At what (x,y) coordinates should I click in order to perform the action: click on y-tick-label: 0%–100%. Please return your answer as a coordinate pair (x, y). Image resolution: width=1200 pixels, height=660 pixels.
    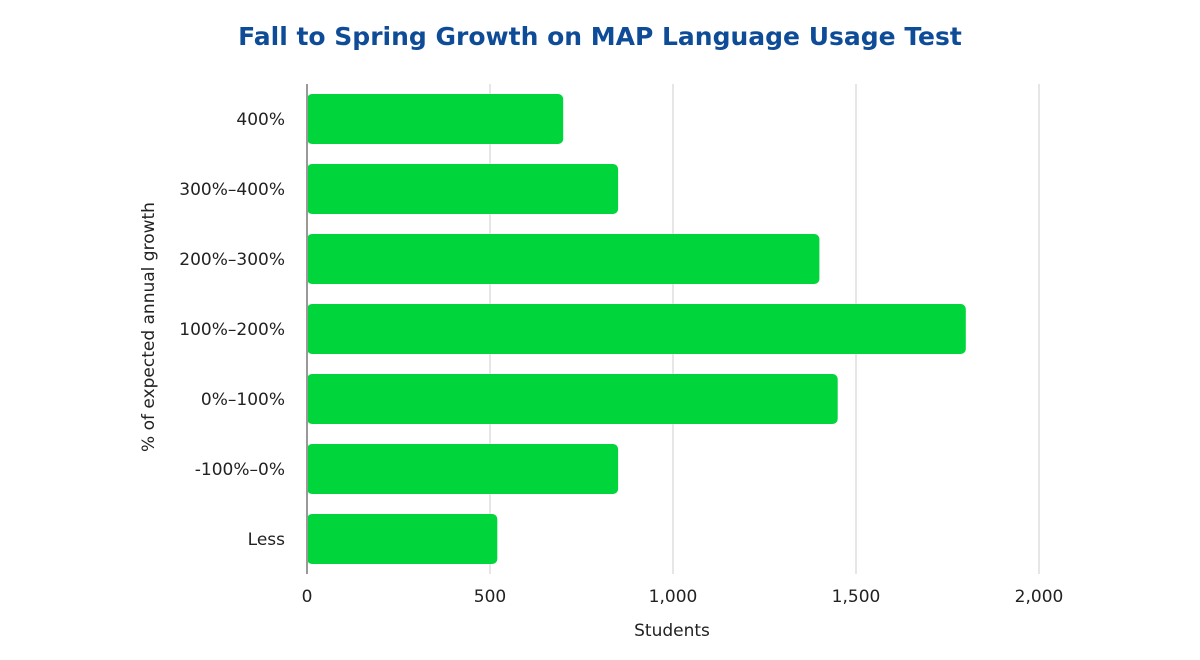
    Looking at the image, I should click on (243, 400).